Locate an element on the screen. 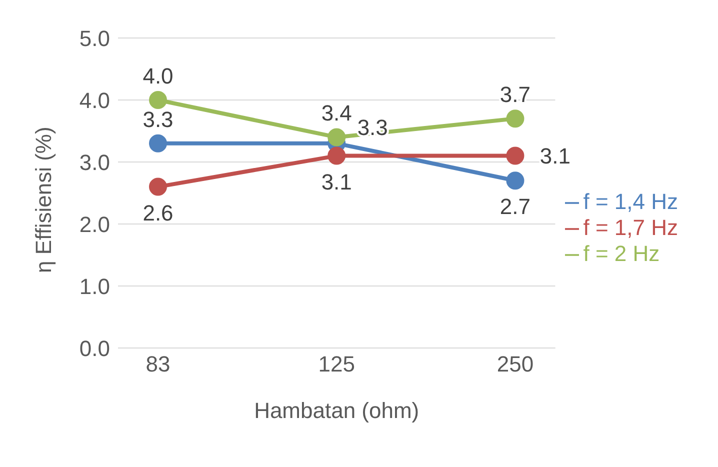 This screenshot has height=467, width=718. data-label: 4.0 is located at coordinates (158, 76).